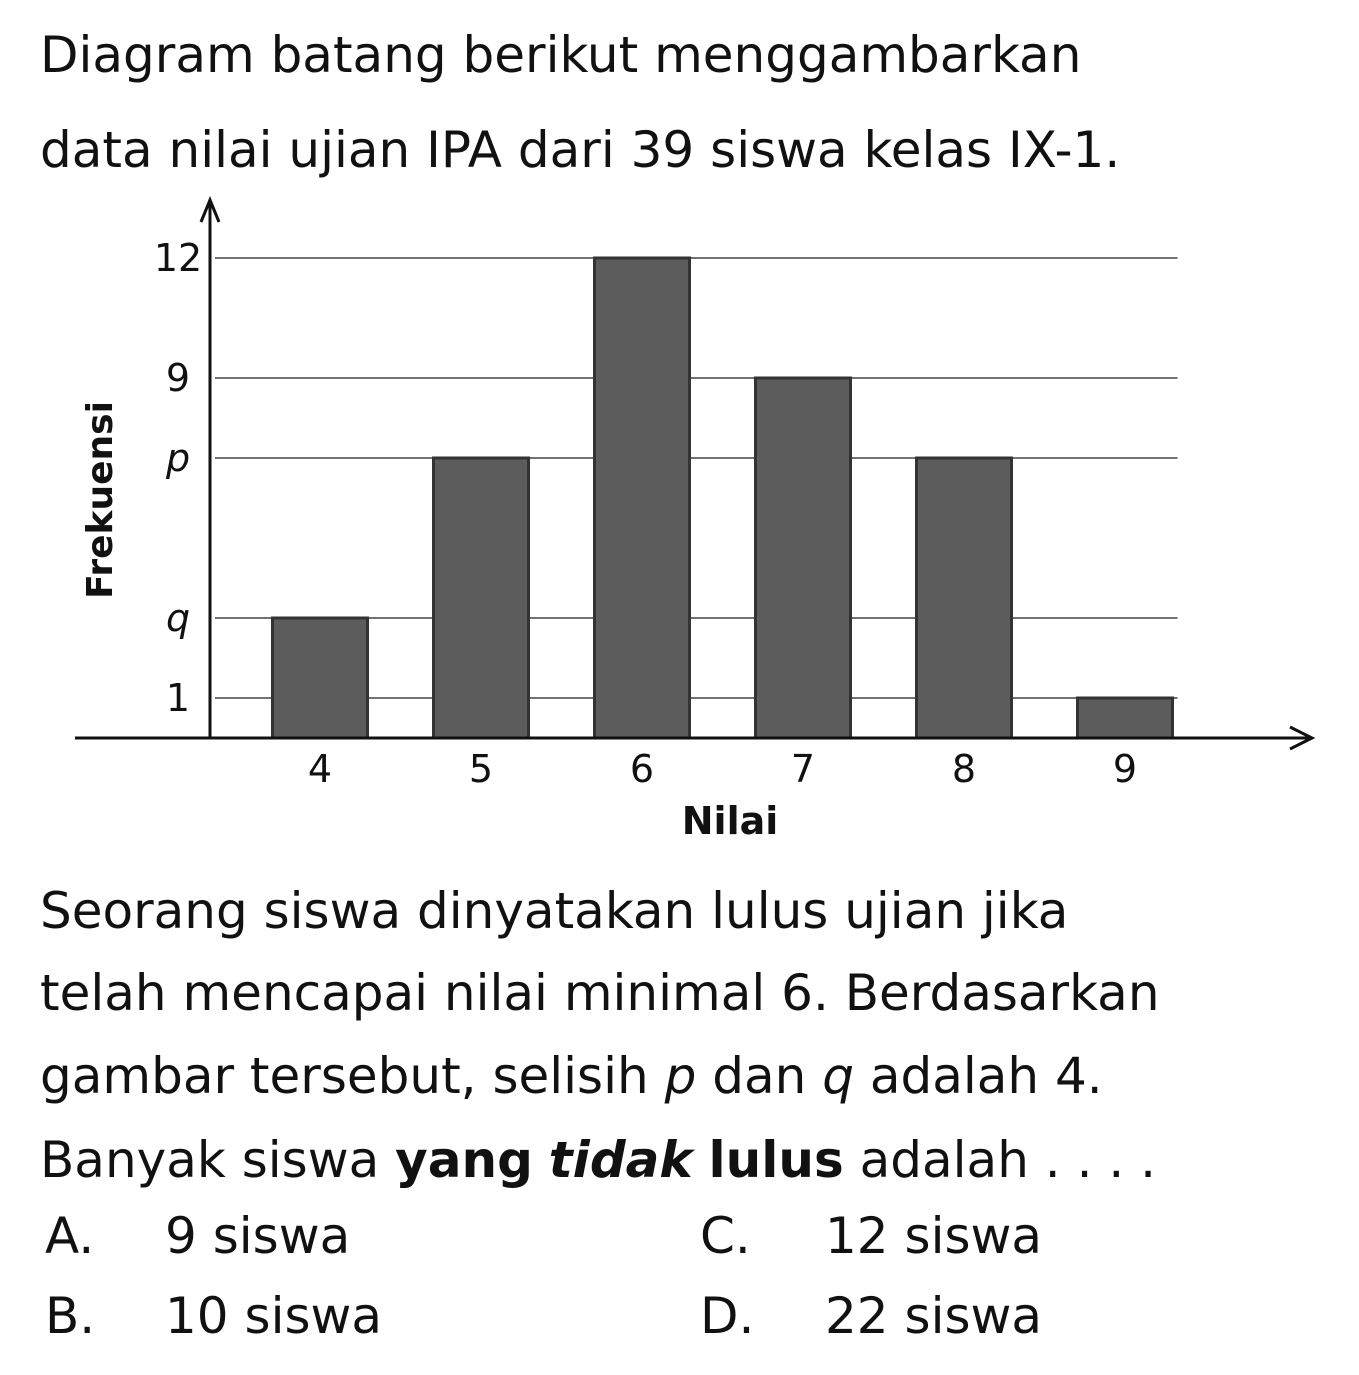 The height and width of the screenshot is (1375, 1359). Describe the element at coordinates (725, 1236) in the screenshot. I see `option-letter: C.` at that location.